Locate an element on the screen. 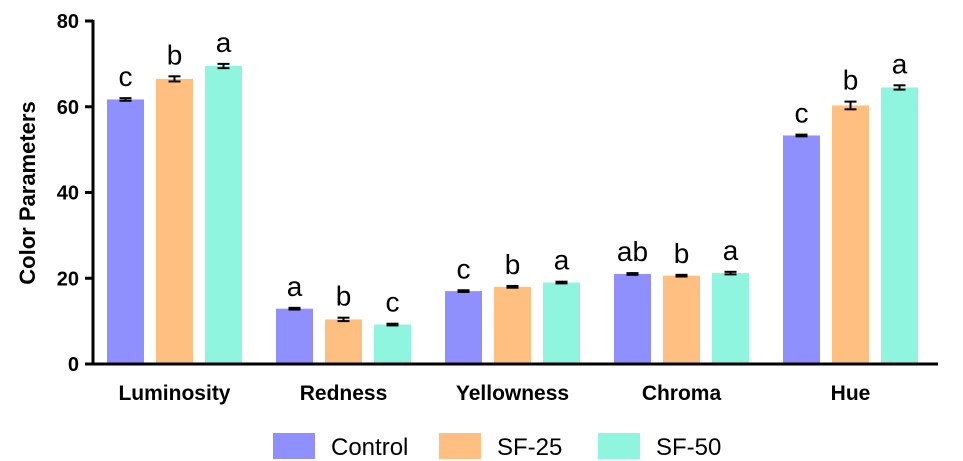 Image resolution: width=963 pixels, height=461 pixels. bar-control-chroma is located at coordinates (632, 318).